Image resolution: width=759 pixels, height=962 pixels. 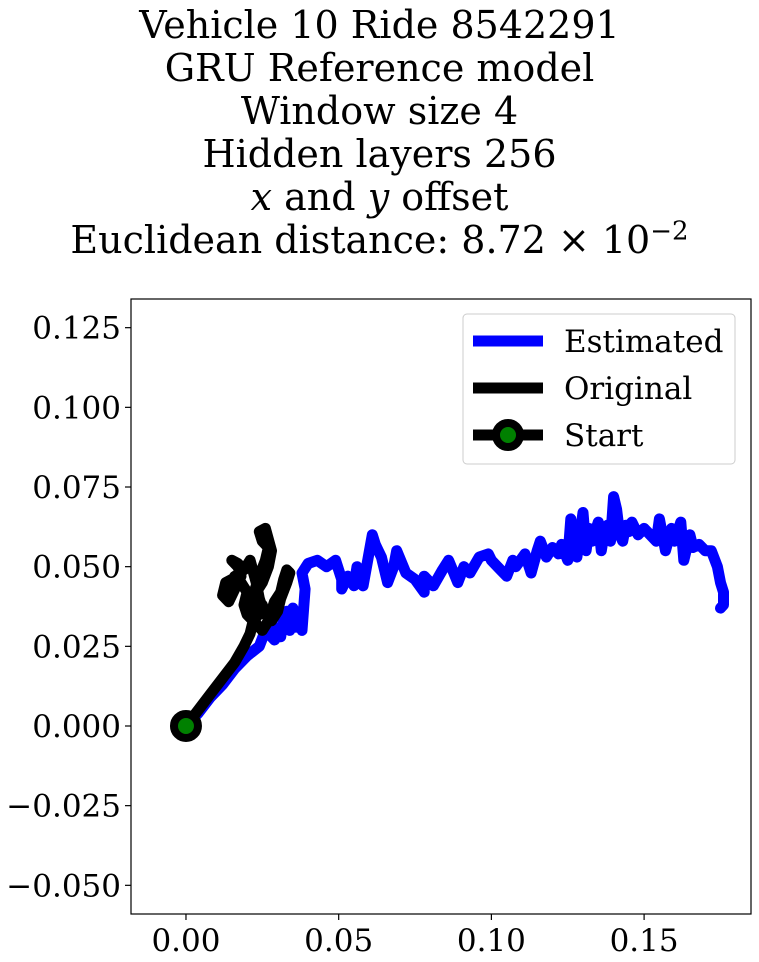 I want to click on y-tick-label: 0.125, so click(x=76, y=329).